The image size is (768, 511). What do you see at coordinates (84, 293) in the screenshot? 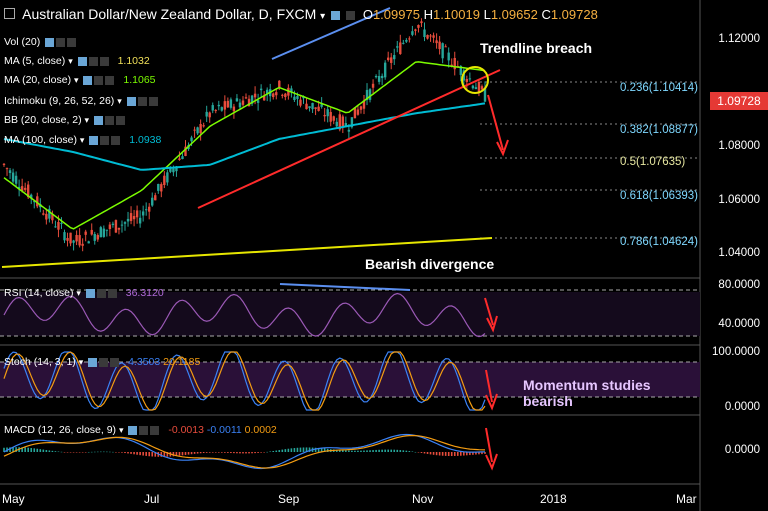
I see `rsi-label-group: RSI (14, close) ▾ 36.3120` at bounding box center [84, 293].